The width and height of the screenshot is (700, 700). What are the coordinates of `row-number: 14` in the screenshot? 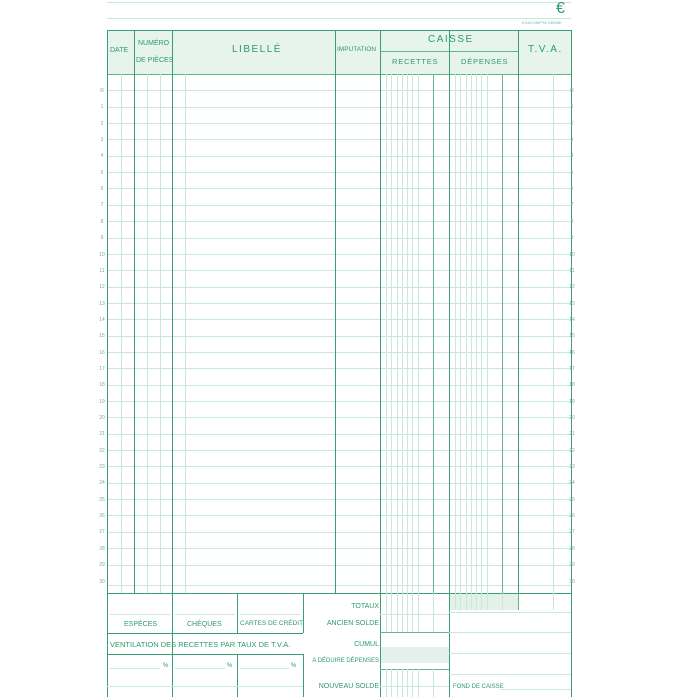 It's located at (572, 319).